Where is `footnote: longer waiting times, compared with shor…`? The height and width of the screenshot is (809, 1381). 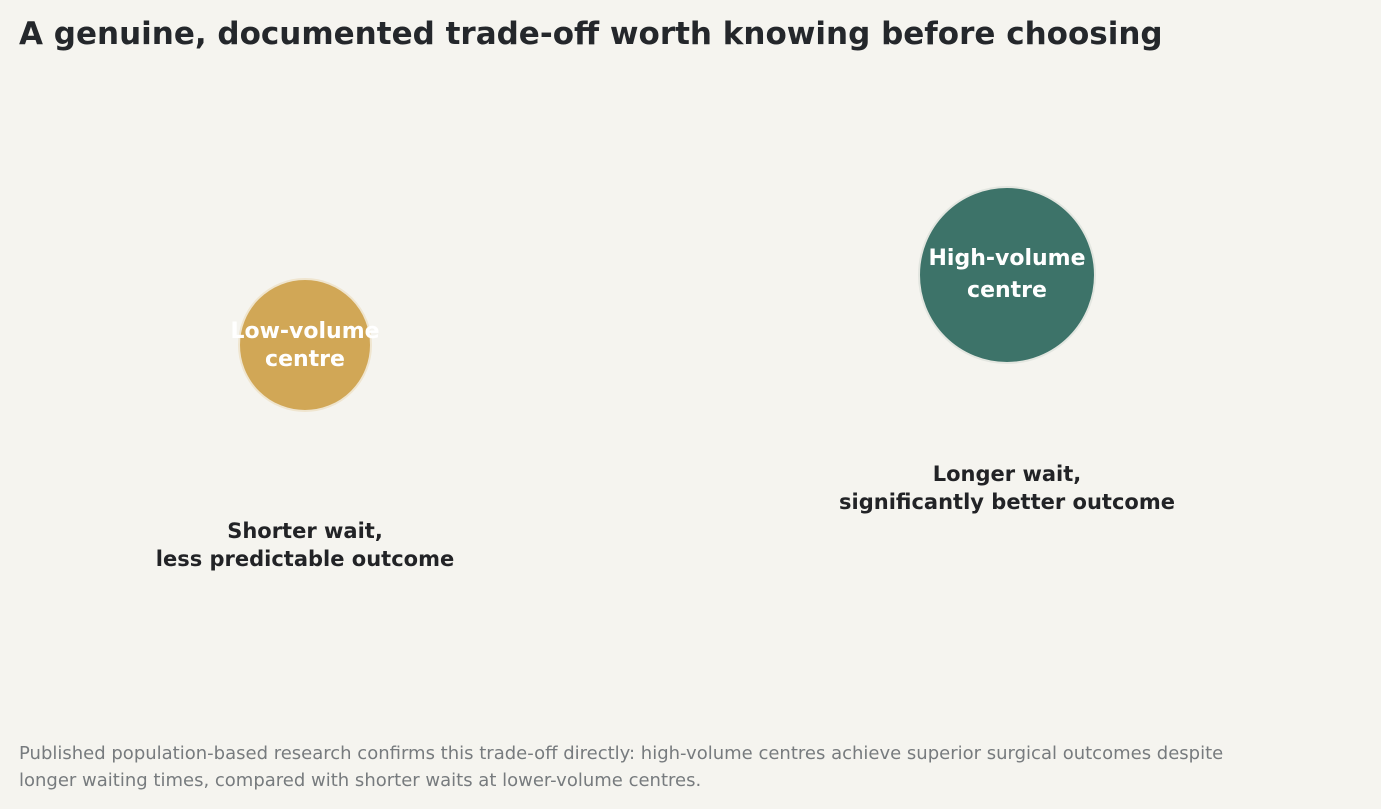
footnote: longer waiting times, compared with shor… is located at coordinates (360, 780).